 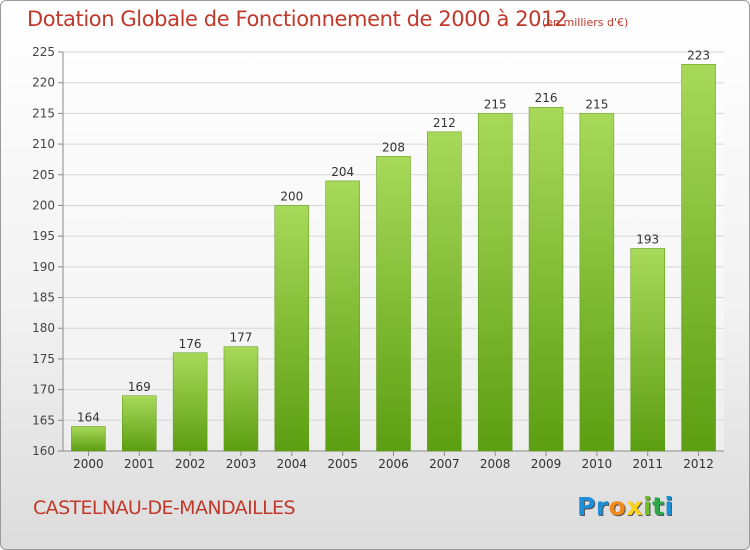 I want to click on x-tick-label: 2006, so click(x=393, y=464).